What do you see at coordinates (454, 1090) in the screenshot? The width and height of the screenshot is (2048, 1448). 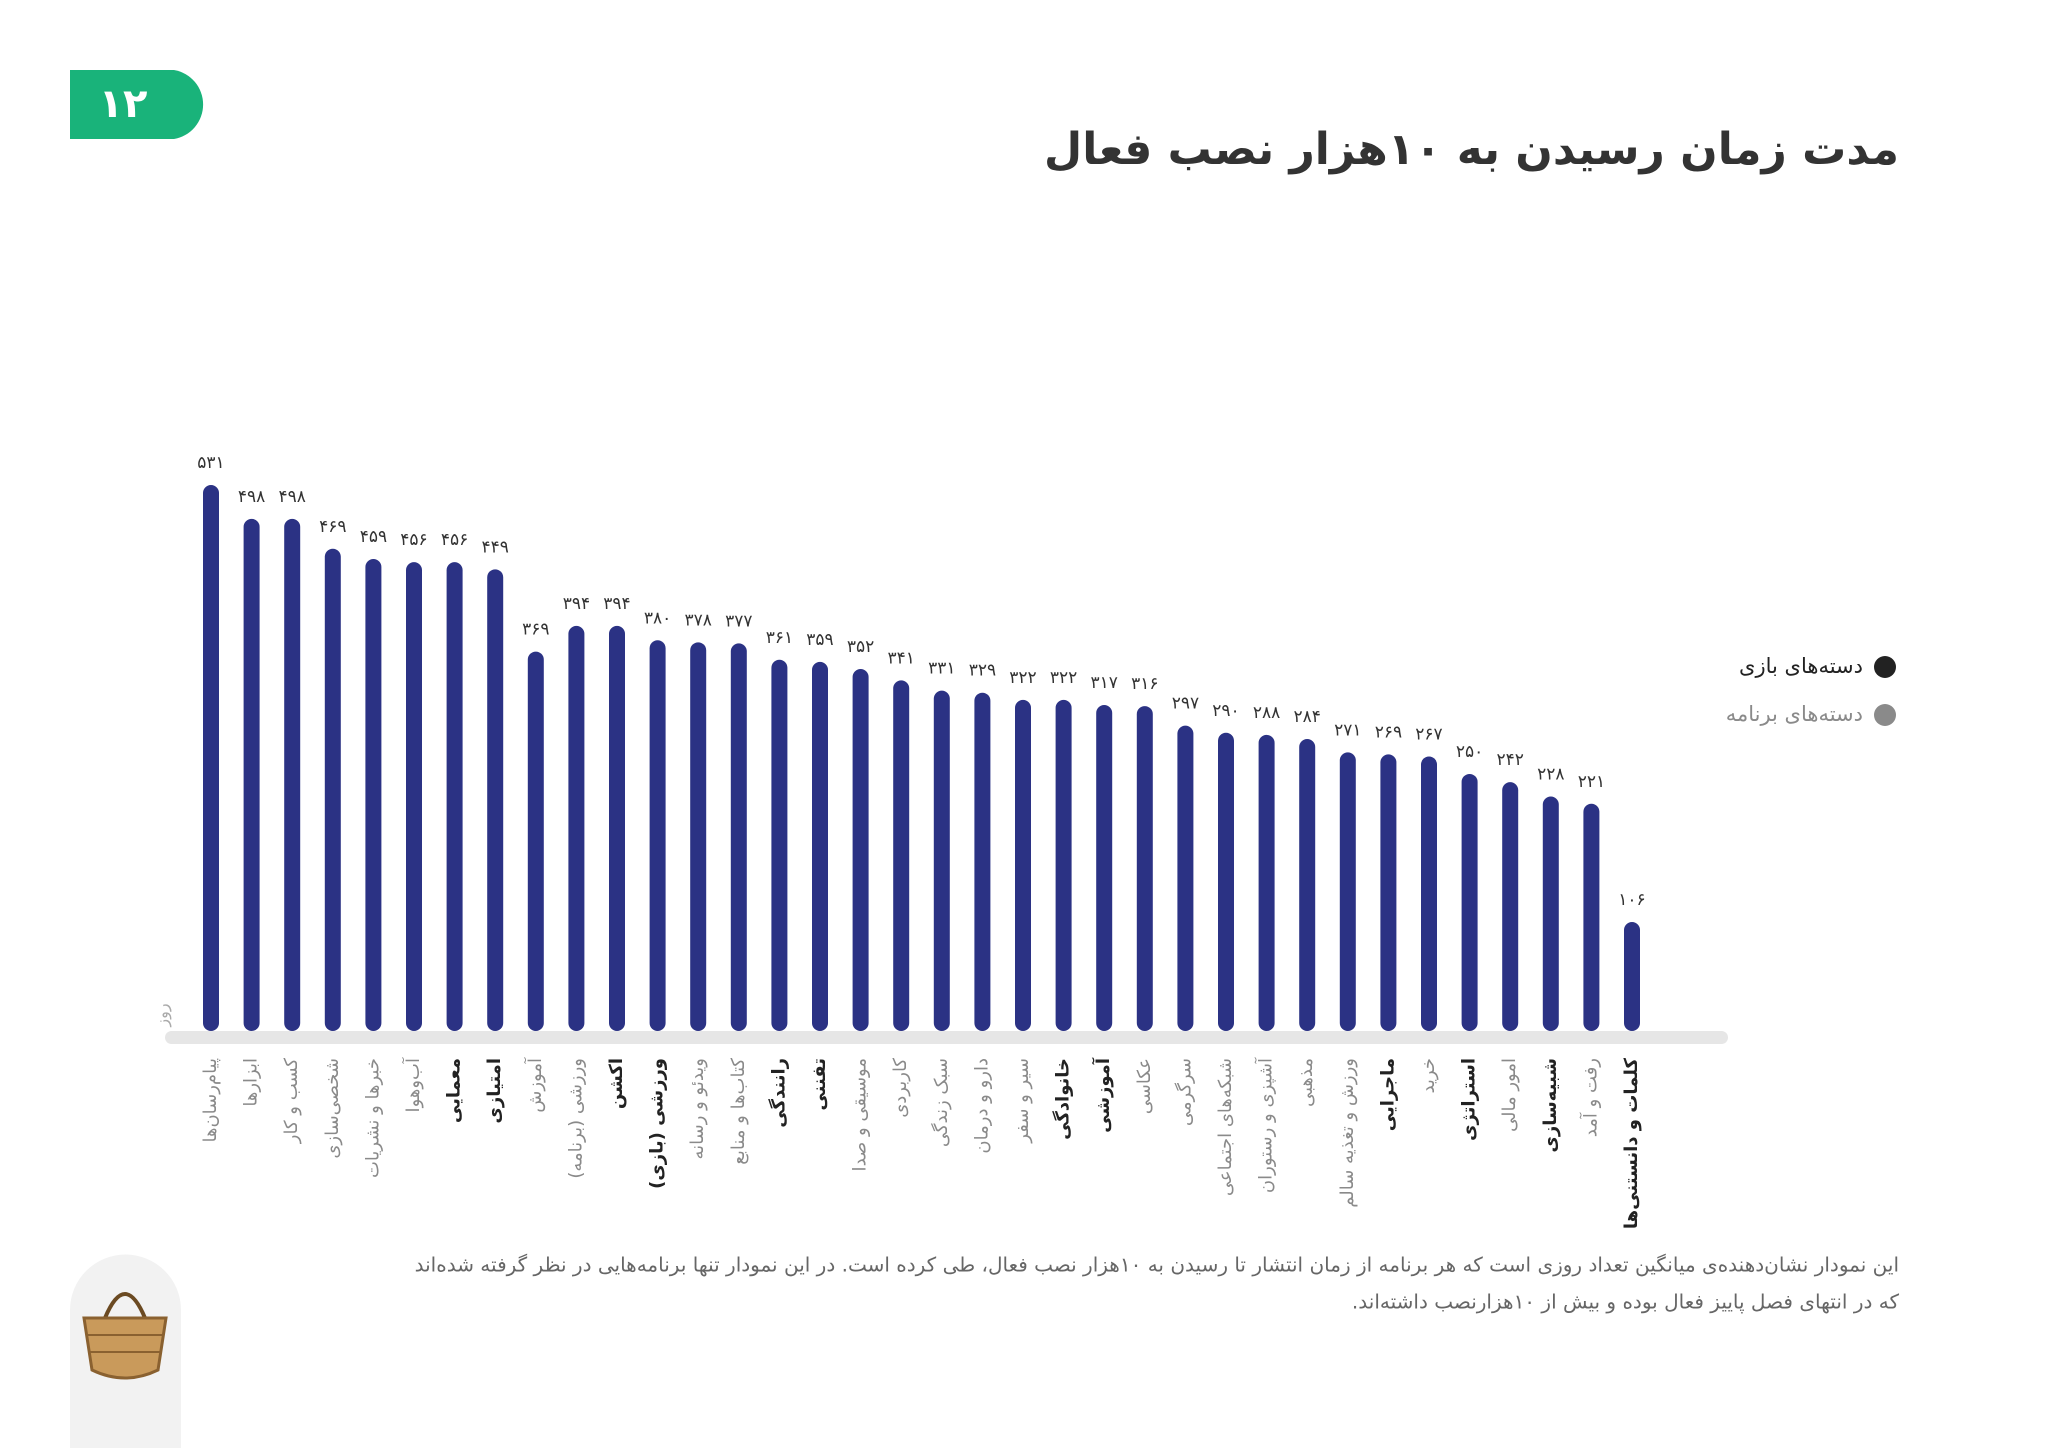 I see `x-tick-label: معمایی` at bounding box center [454, 1090].